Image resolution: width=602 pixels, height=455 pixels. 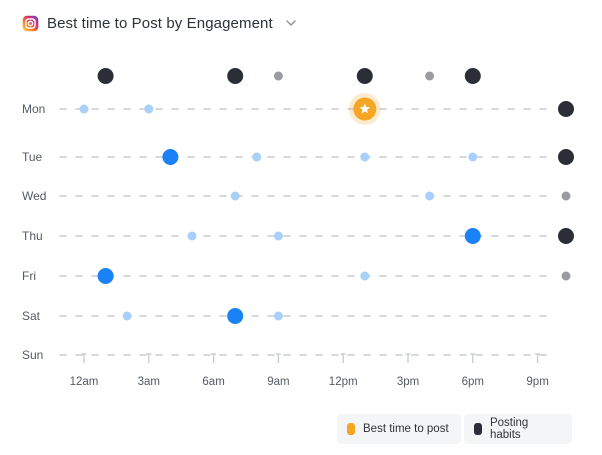 I want to click on x-tick-label: 3pm, so click(x=408, y=382).